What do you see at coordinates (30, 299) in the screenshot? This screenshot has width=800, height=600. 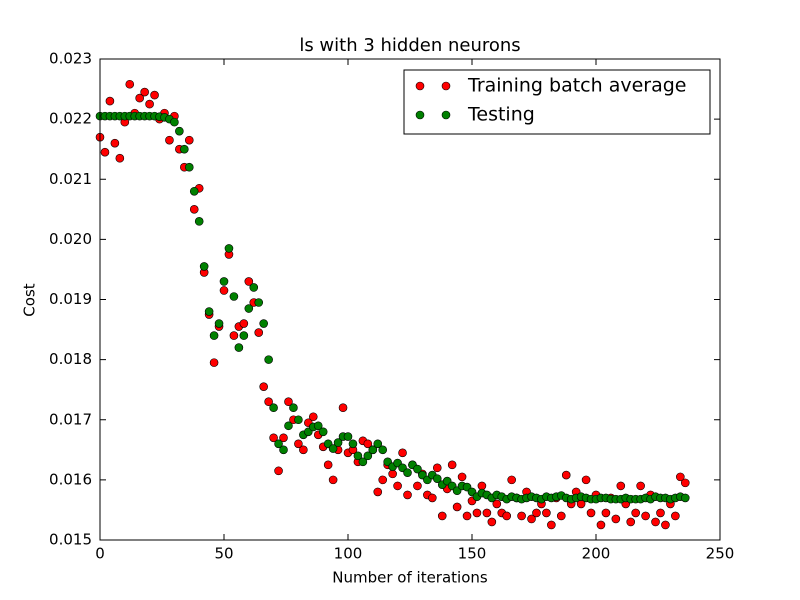 I see `y-axis-label: Cost` at bounding box center [30, 299].